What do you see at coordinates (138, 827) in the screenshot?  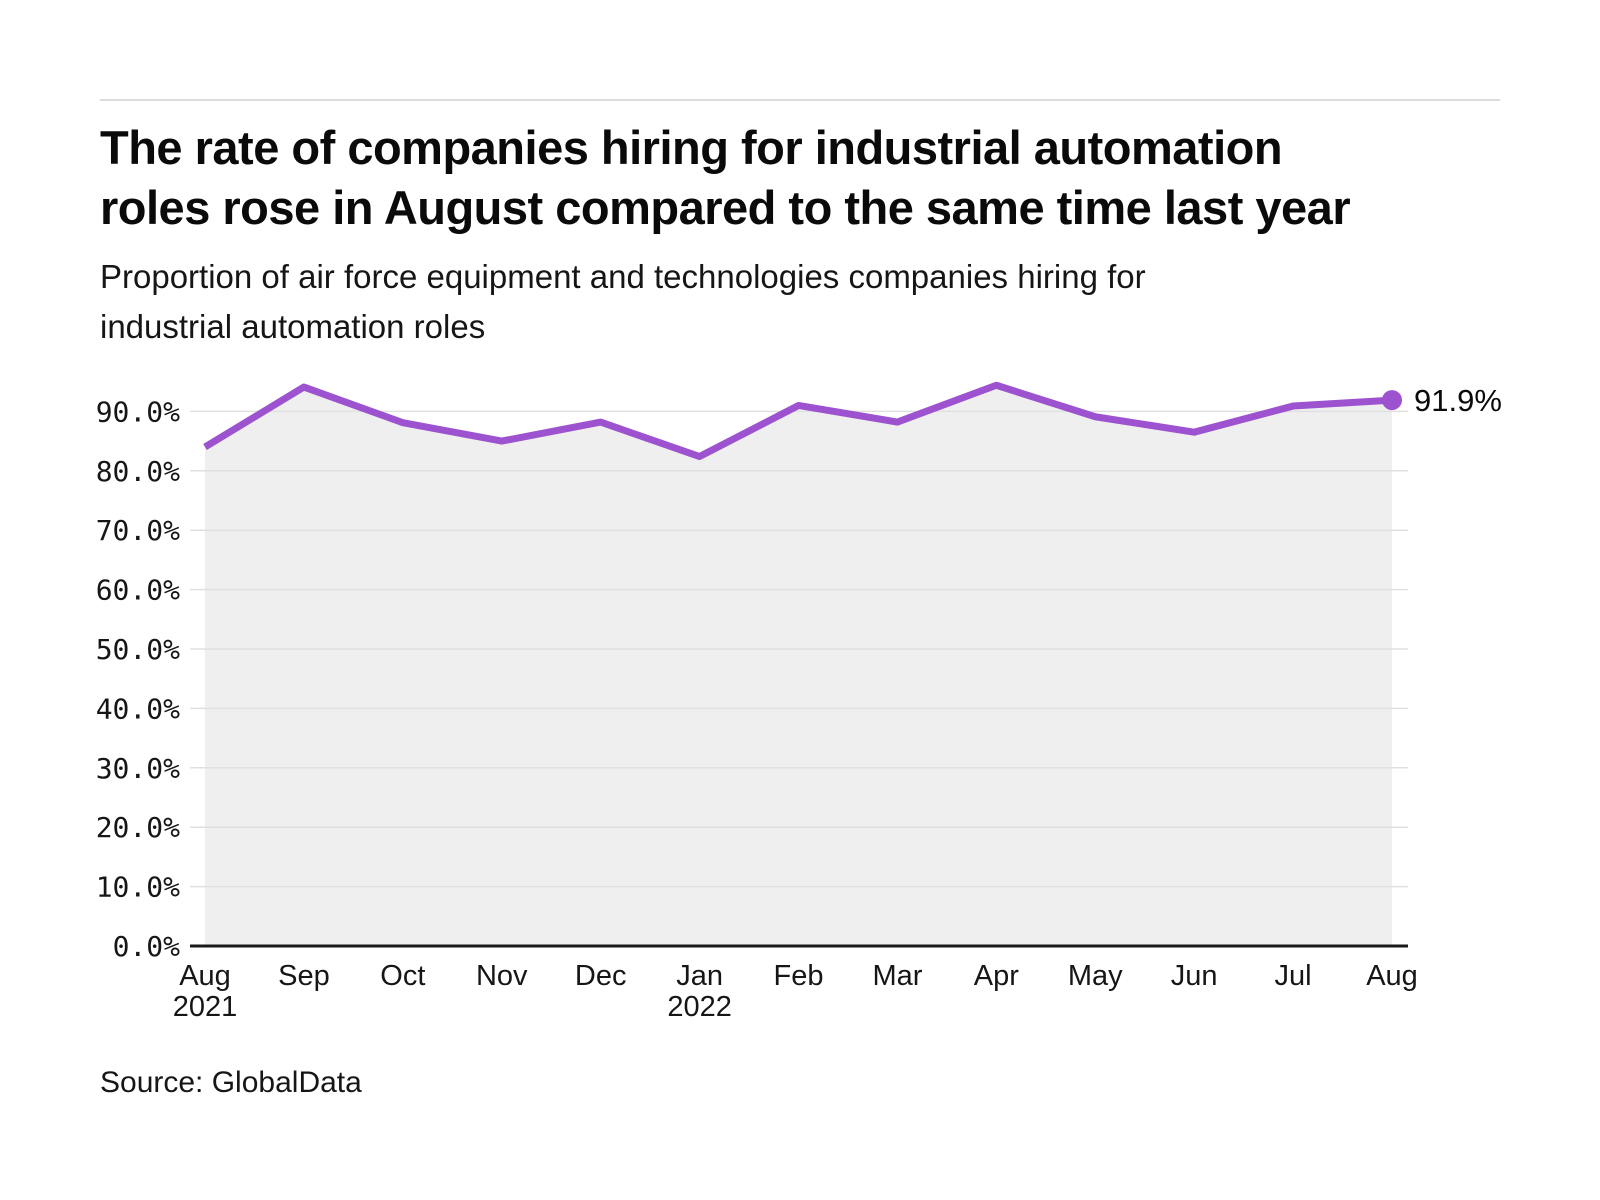 I see `y-tick-label: 20.0%` at bounding box center [138, 827].